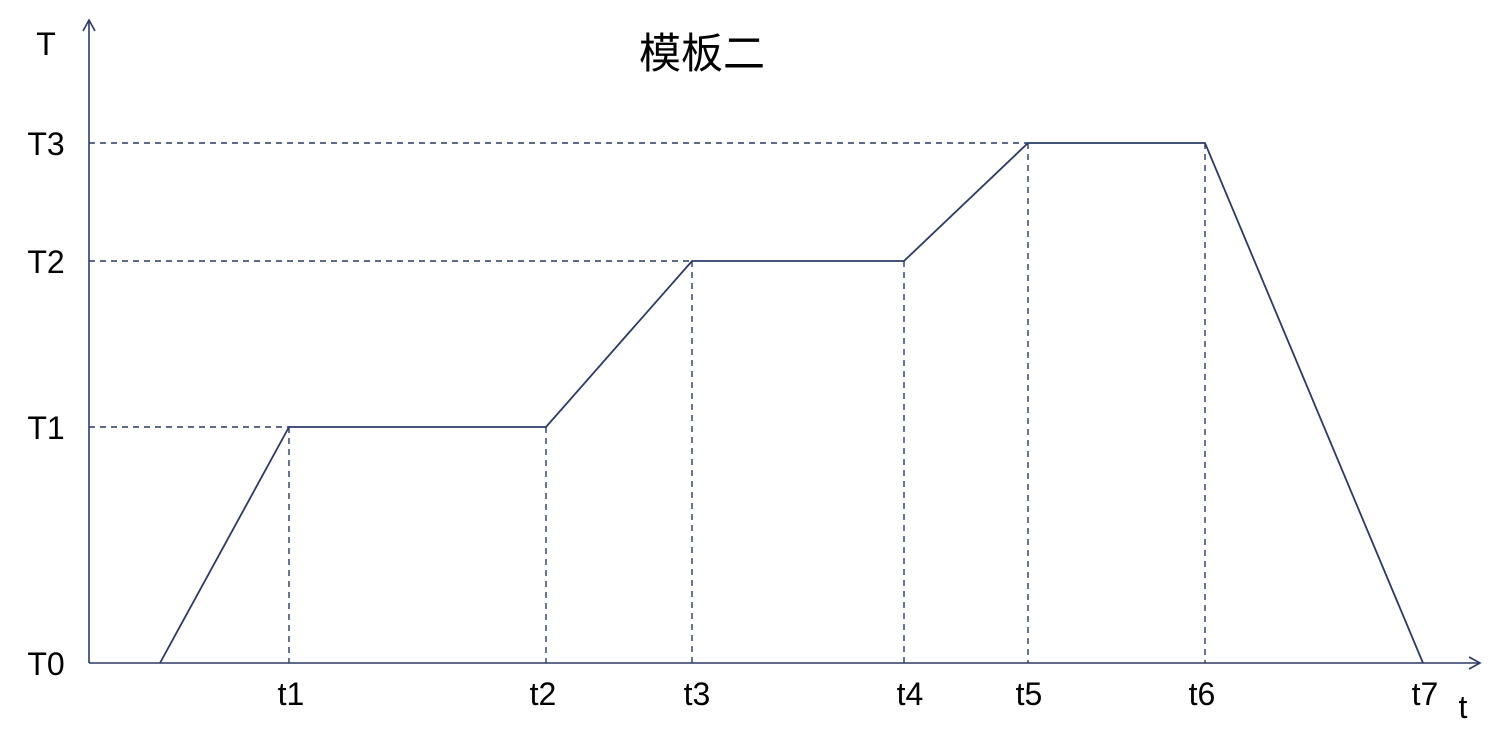 The image size is (1496, 751). What do you see at coordinates (910, 694) in the screenshot?
I see `x-mark-t4: t4` at bounding box center [910, 694].